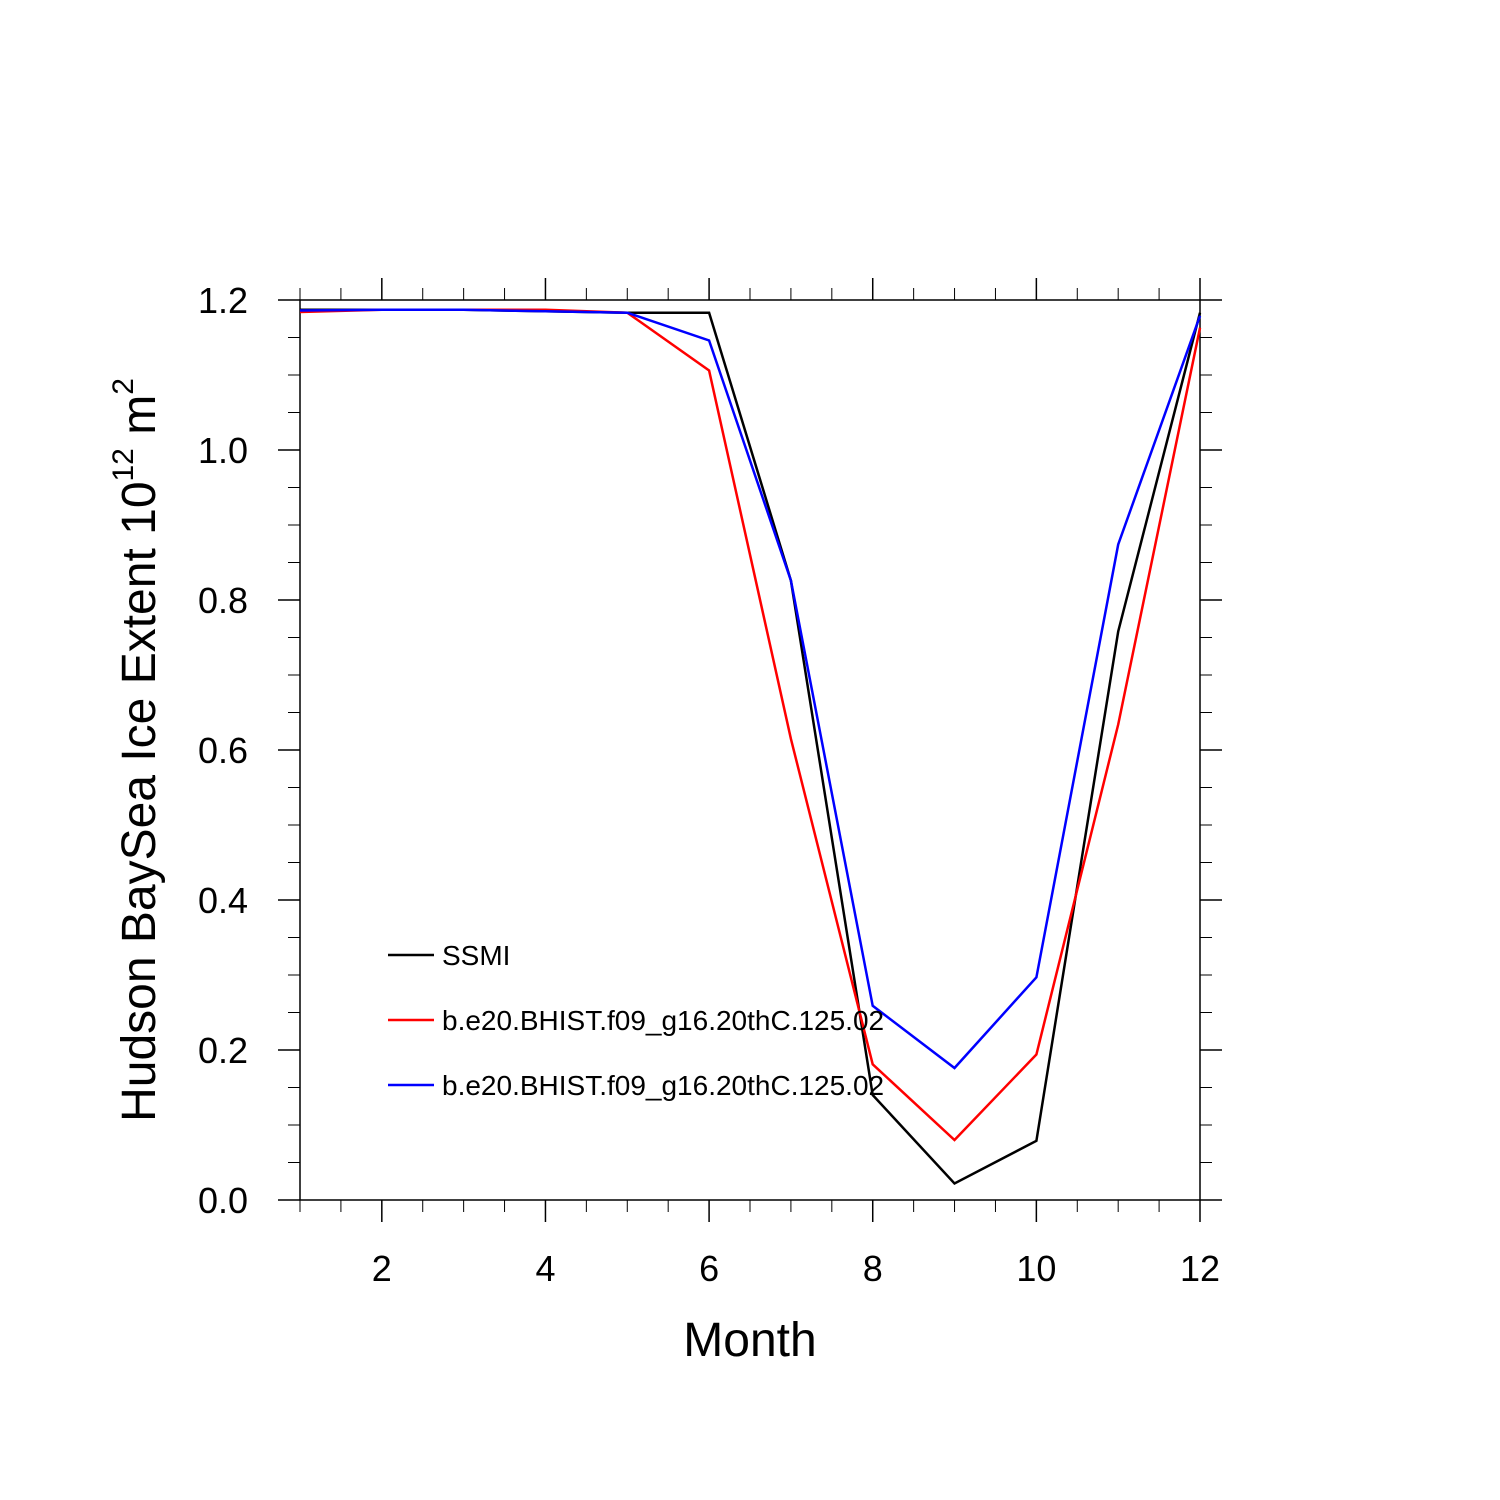  I want to click on y-axis-title-unit: m, so click(139, 421).